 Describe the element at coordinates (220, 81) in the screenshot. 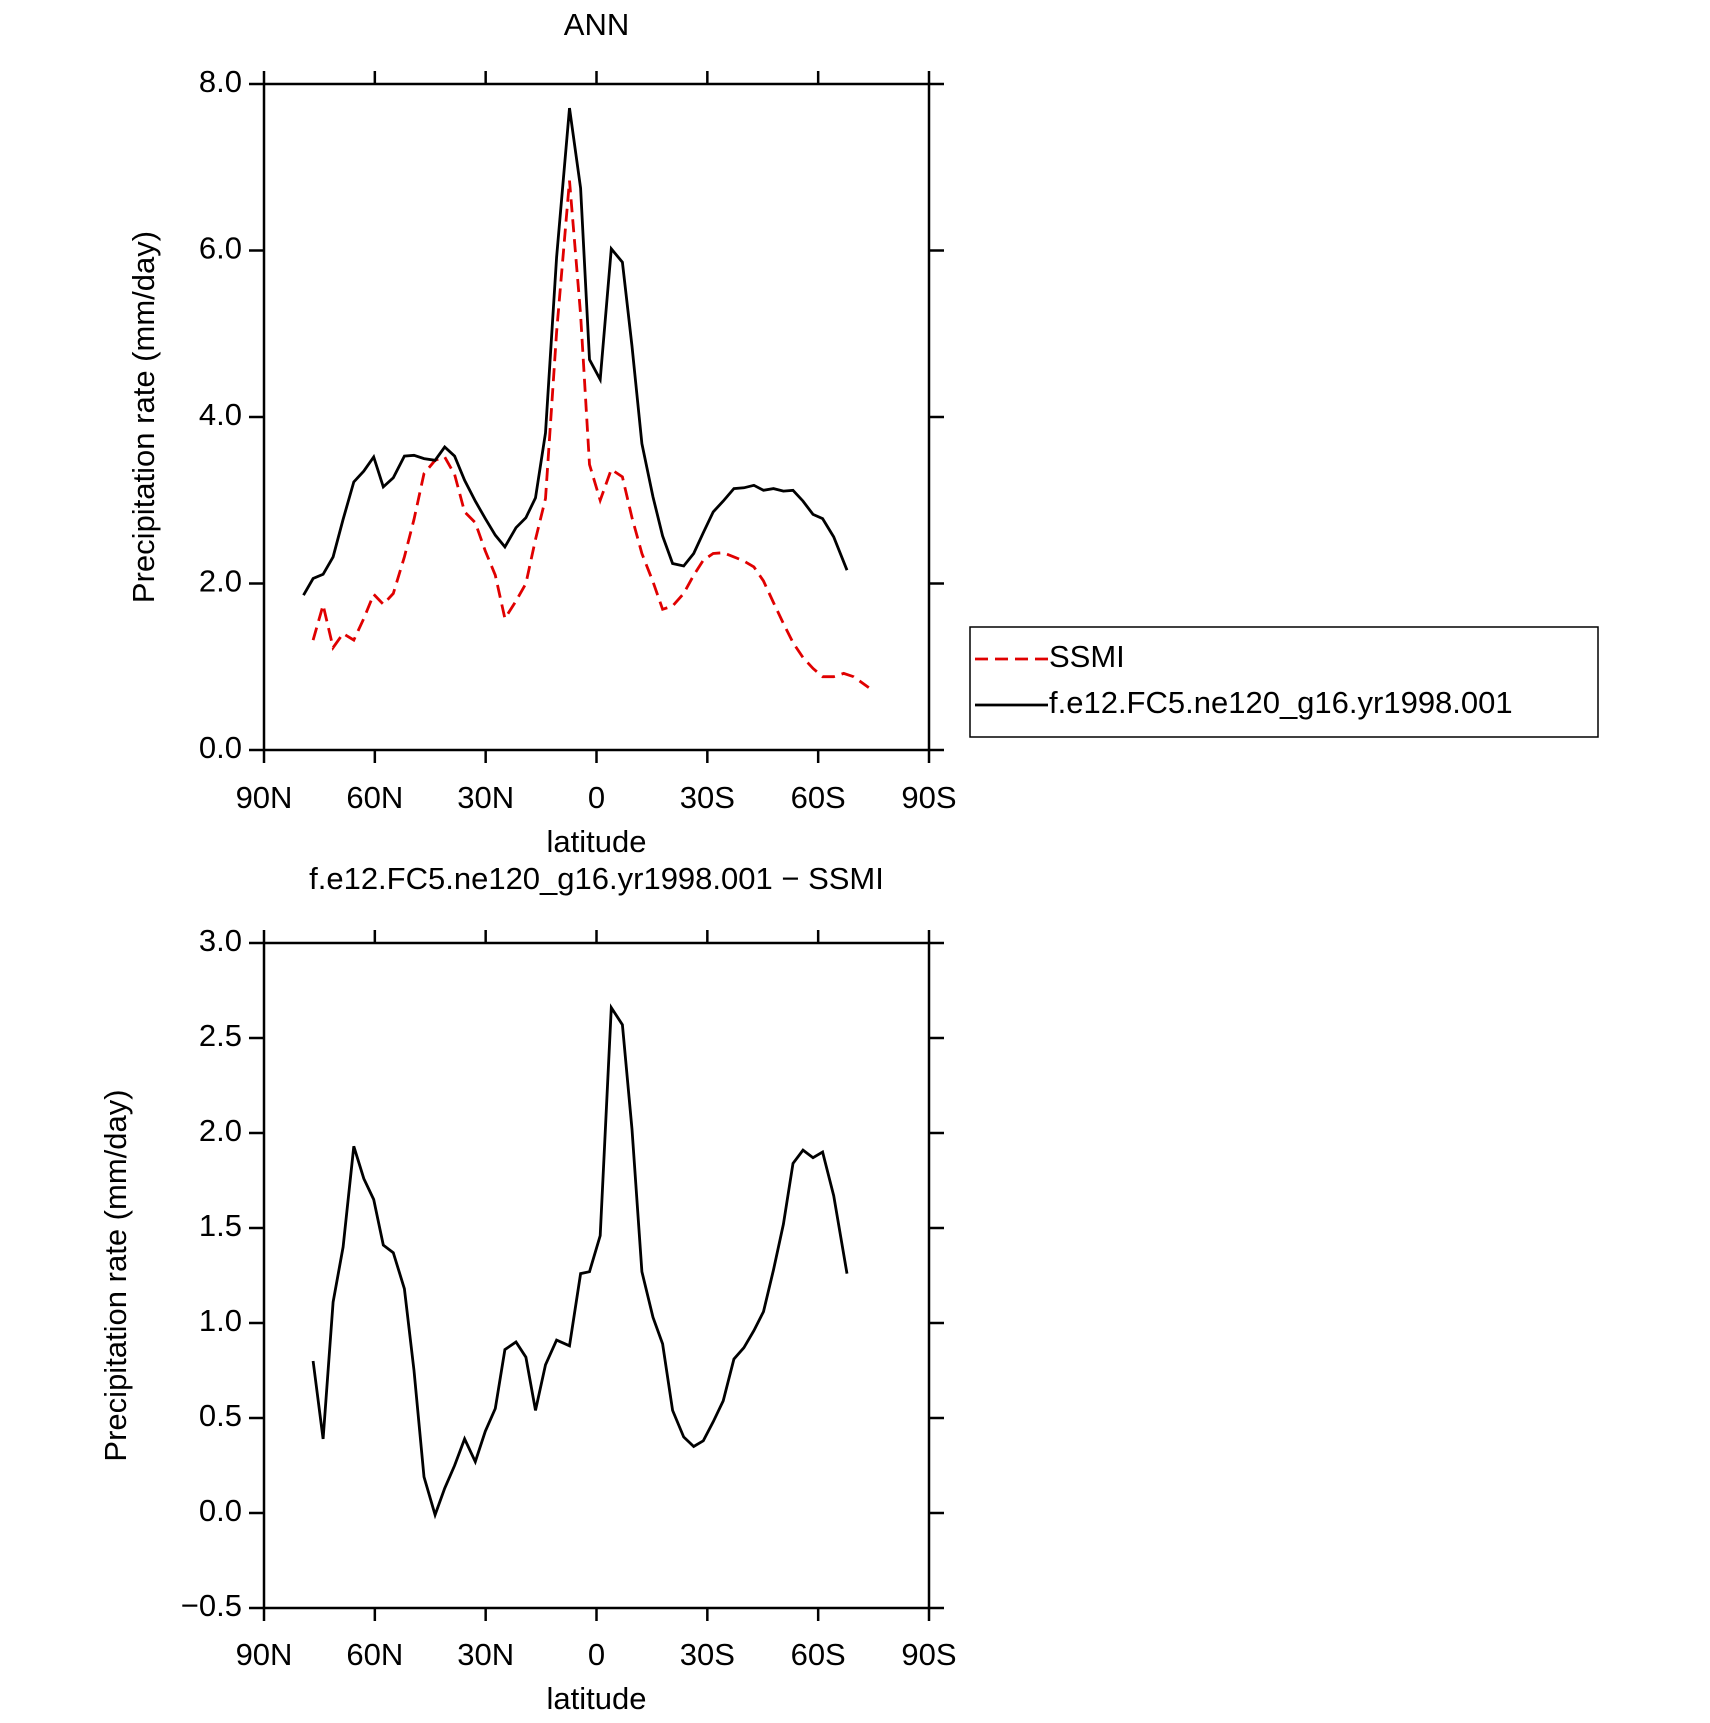

I see `y-tick-label: 8.0` at that location.